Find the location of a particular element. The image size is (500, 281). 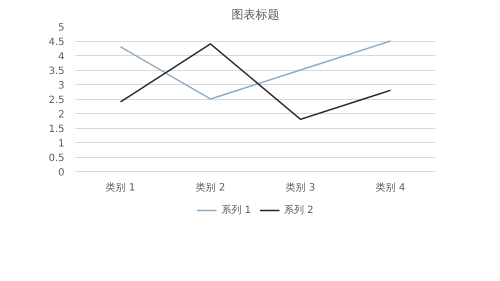

x-tick-label: 类别 2 is located at coordinates (211, 188).